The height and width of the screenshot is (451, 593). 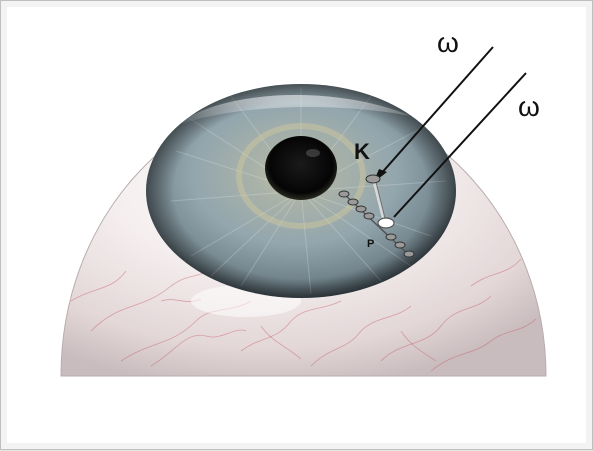 What do you see at coordinates (301, 168) in the screenshot?
I see `pupil` at bounding box center [301, 168].